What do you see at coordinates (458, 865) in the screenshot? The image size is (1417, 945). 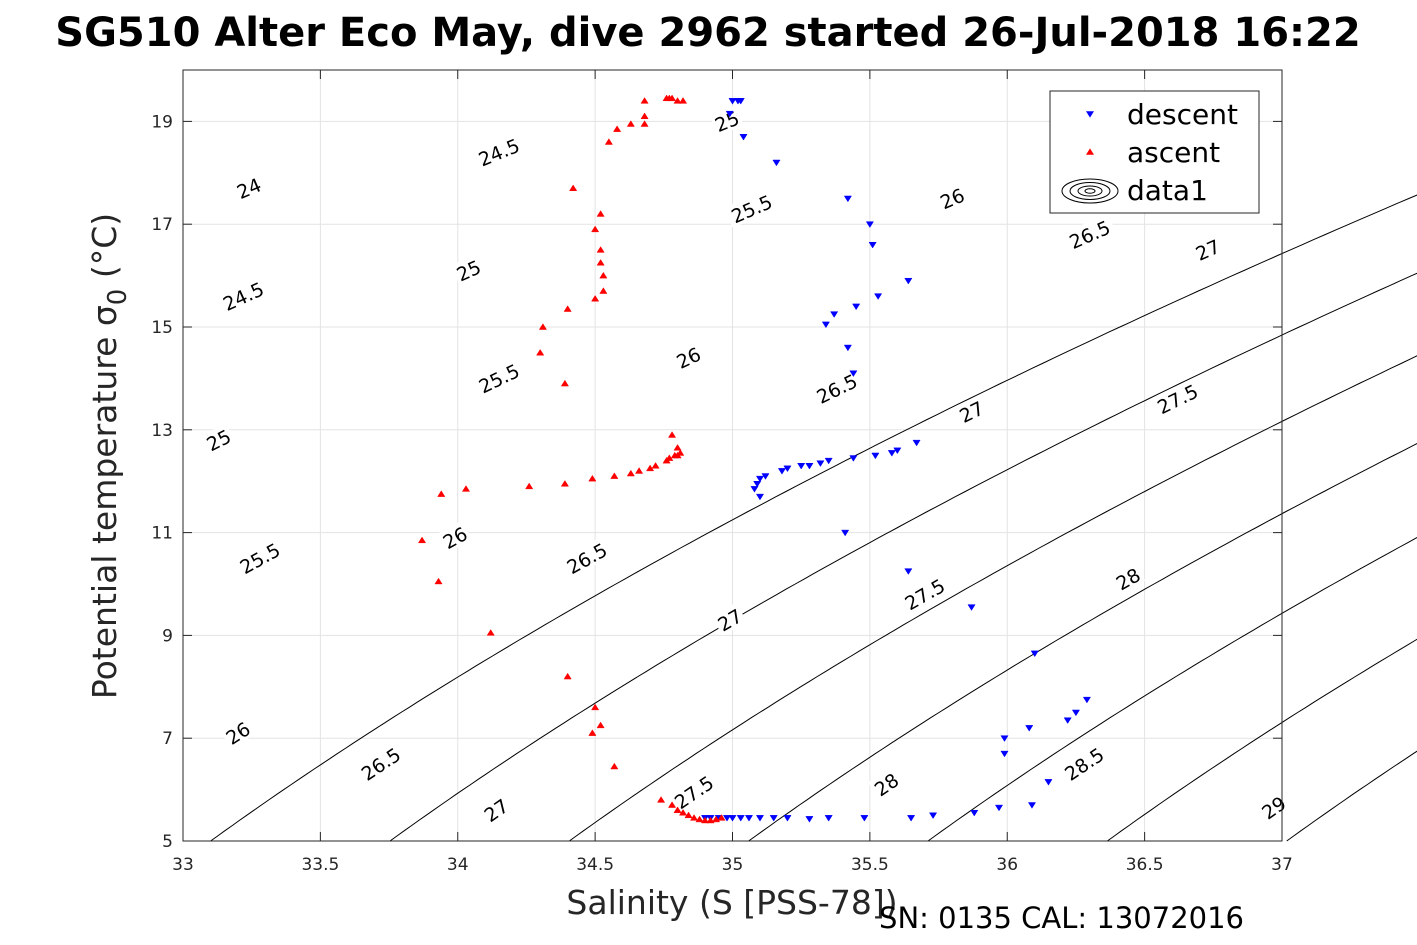 I see `x-tick-label: 34` at bounding box center [458, 865].